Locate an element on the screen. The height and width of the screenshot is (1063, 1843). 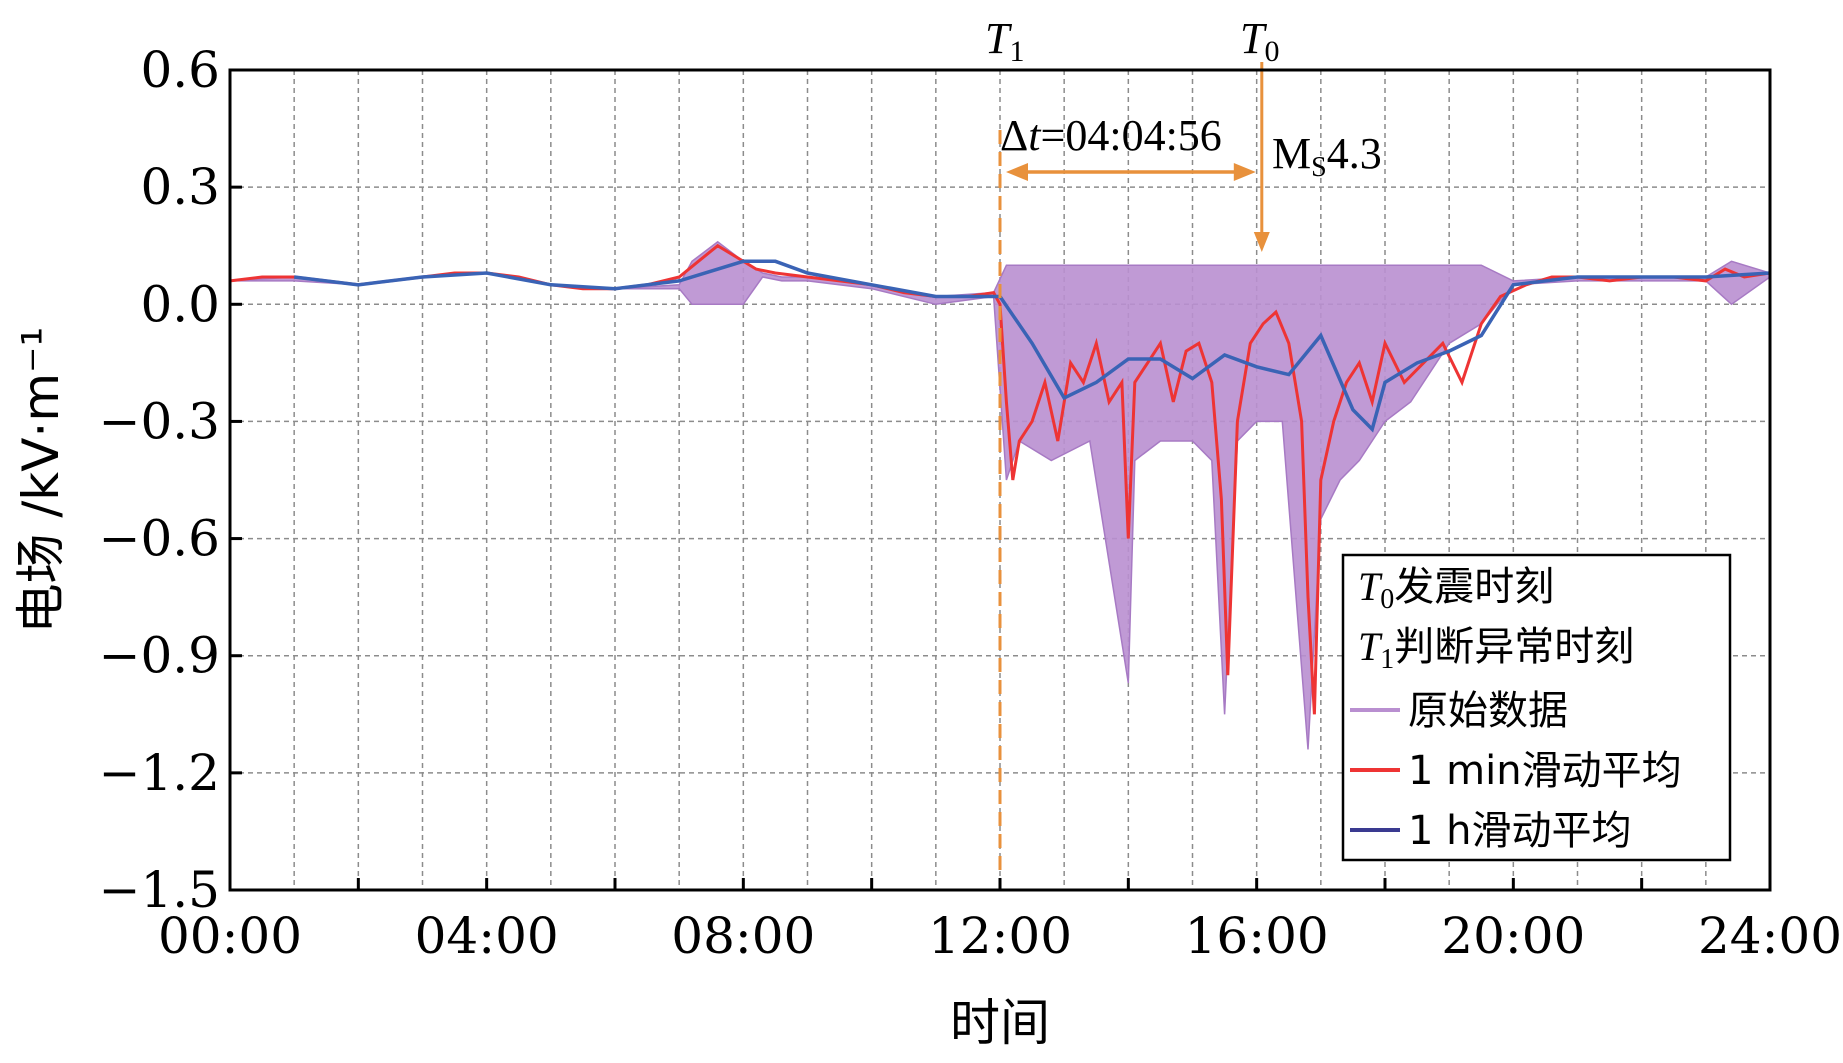
legend-t0-entry: T0发震时刻 is located at coordinates (1456, 589).